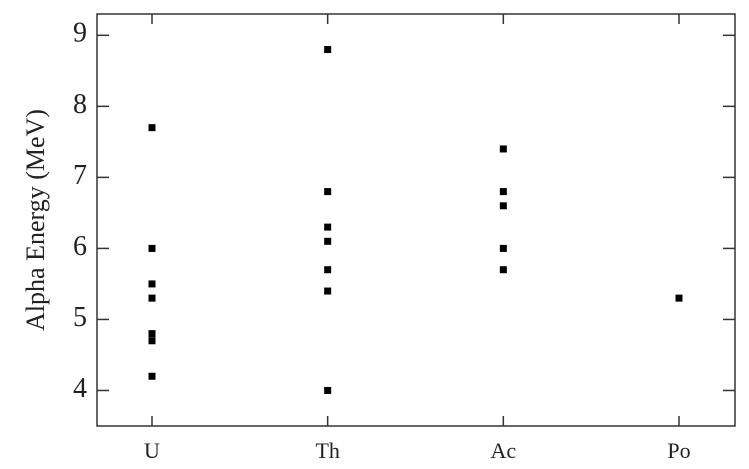  What do you see at coordinates (80, 317) in the screenshot?
I see `y-tick-label: 5` at bounding box center [80, 317].